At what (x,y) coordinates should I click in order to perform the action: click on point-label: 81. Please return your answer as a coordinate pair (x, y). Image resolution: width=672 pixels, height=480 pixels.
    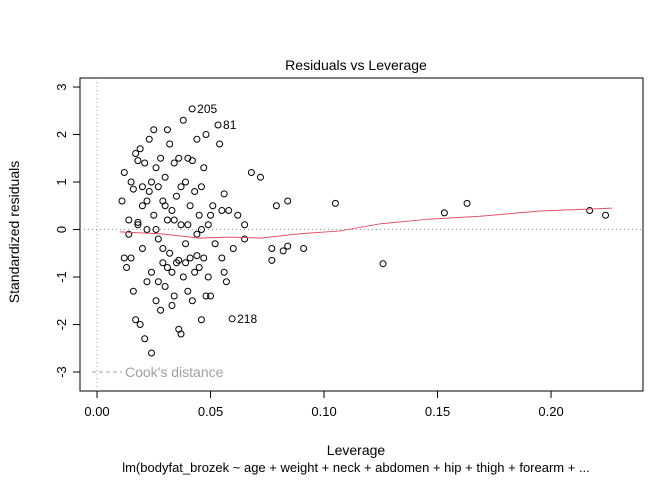
    Looking at the image, I should click on (230, 125).